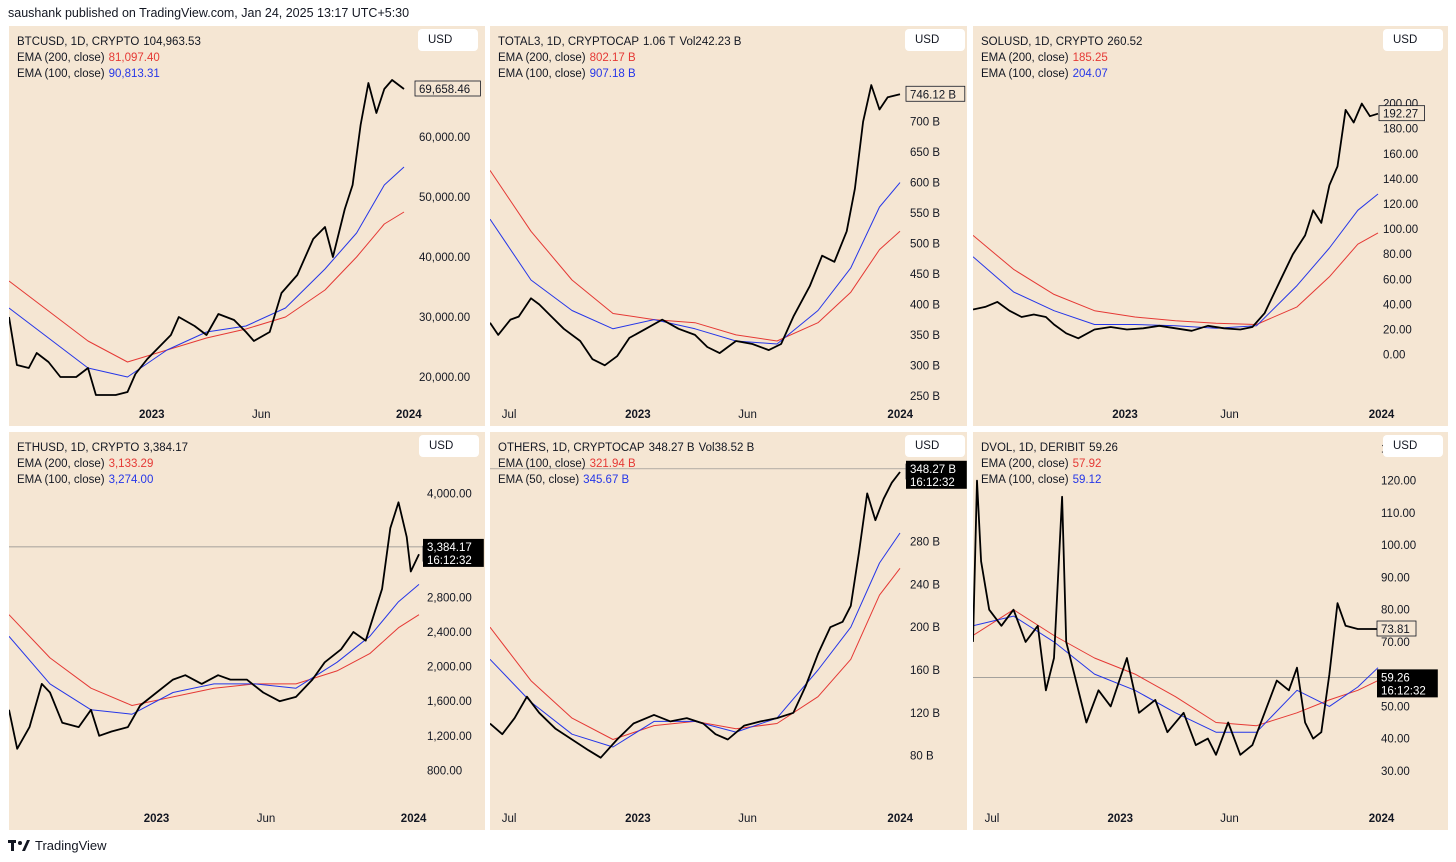  What do you see at coordinates (659, 42) in the screenshot?
I see `last-value: 1.06 T` at bounding box center [659, 42].